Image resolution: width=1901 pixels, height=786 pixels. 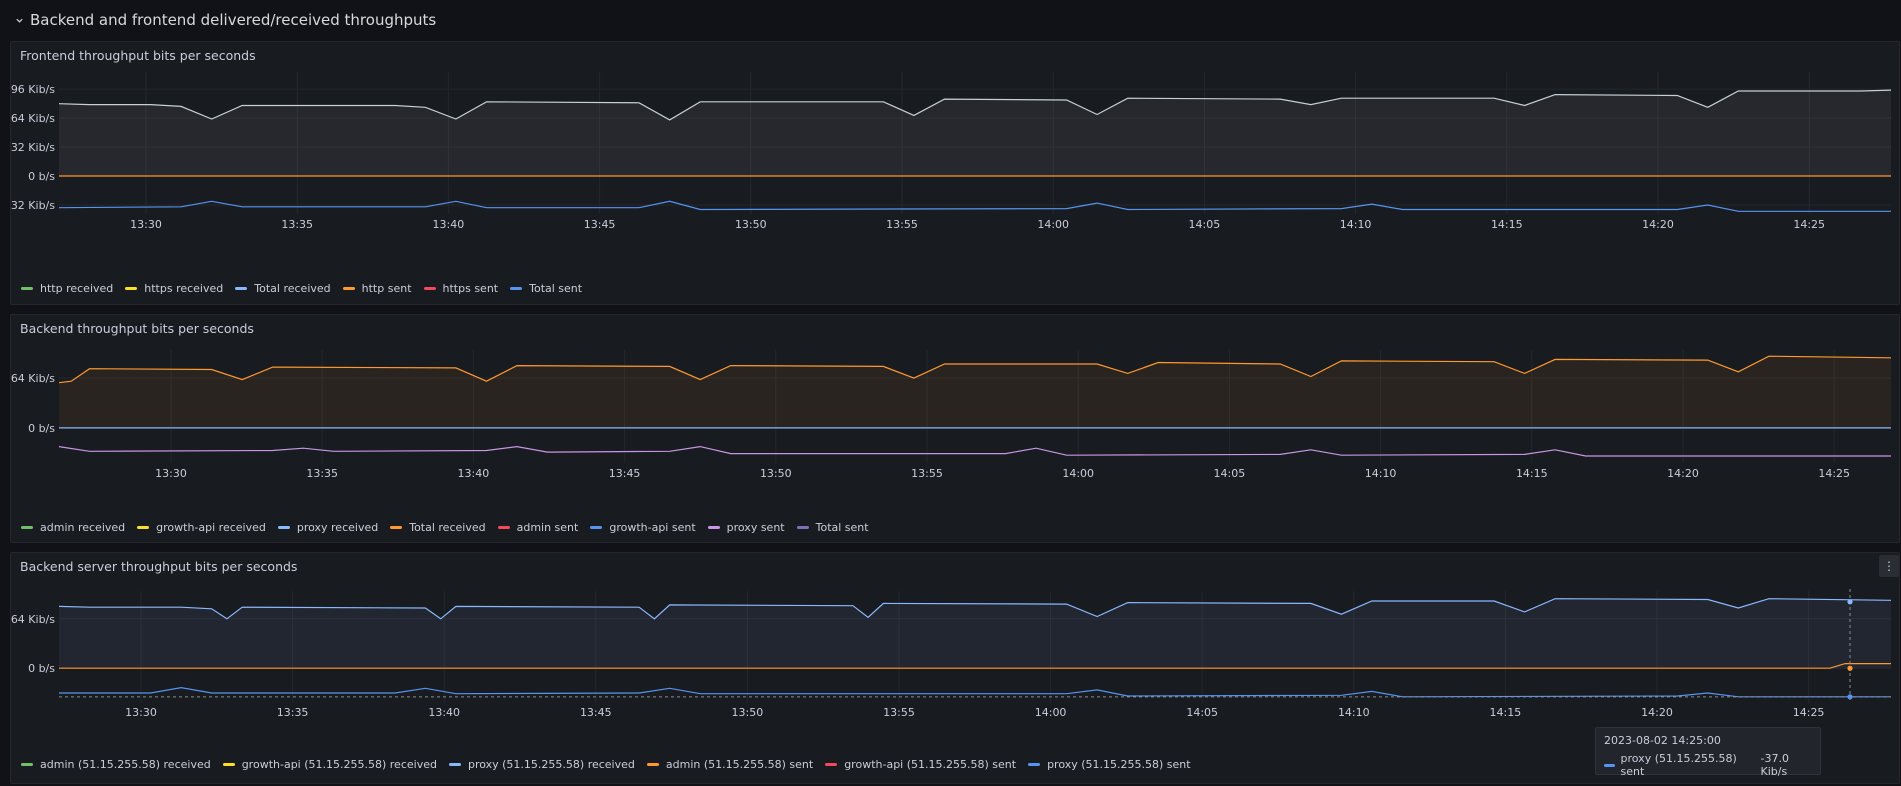 I want to click on legend-item: admin received, so click(x=73, y=527).